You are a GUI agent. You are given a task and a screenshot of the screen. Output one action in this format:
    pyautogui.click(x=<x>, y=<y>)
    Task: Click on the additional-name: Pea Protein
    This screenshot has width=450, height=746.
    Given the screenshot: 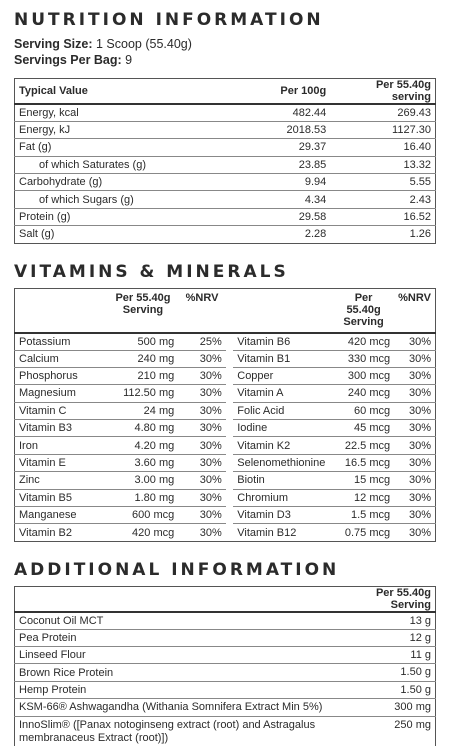 What is the action you would take?
    pyautogui.click(x=185, y=637)
    